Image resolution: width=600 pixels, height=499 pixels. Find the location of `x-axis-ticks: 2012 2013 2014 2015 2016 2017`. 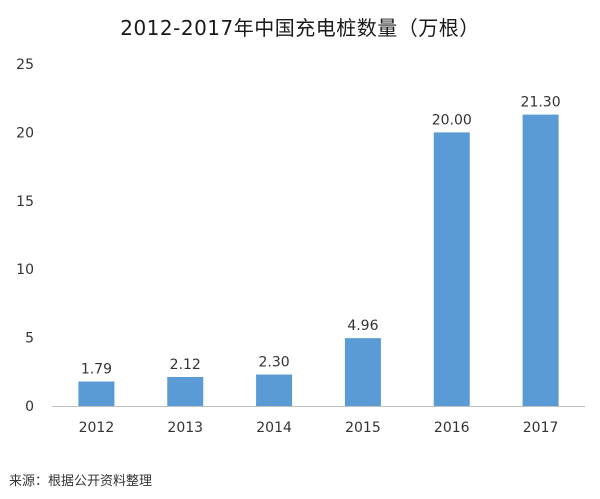

x-axis-ticks: 2012 2013 2014 2015 2016 2017 is located at coordinates (319, 428).